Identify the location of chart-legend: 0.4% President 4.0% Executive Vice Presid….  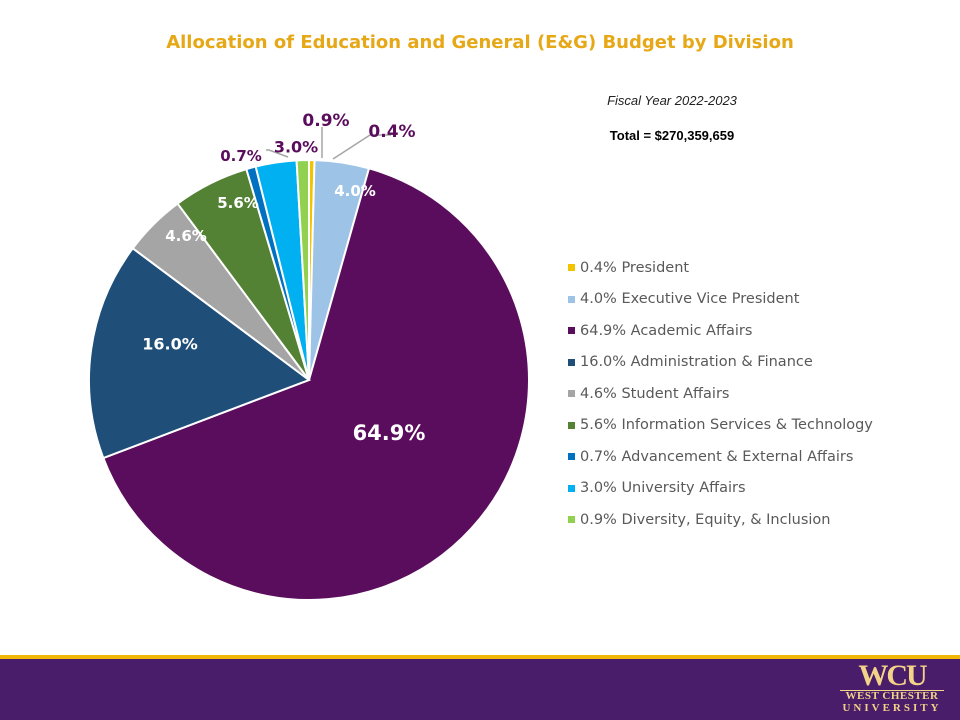
(720, 394).